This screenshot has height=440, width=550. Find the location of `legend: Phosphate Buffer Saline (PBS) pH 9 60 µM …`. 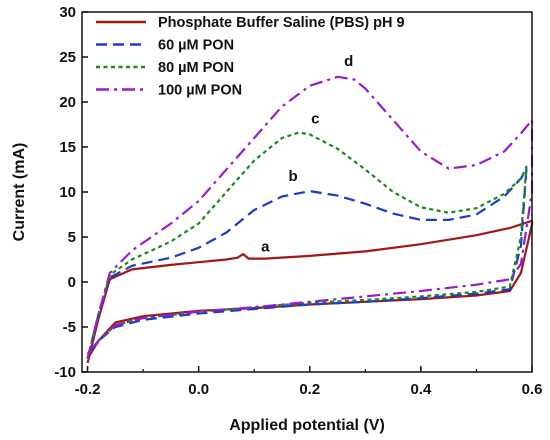

legend: Phosphate Buffer Saline (PBS) pH 9 60 µM … is located at coordinates (250, 57).